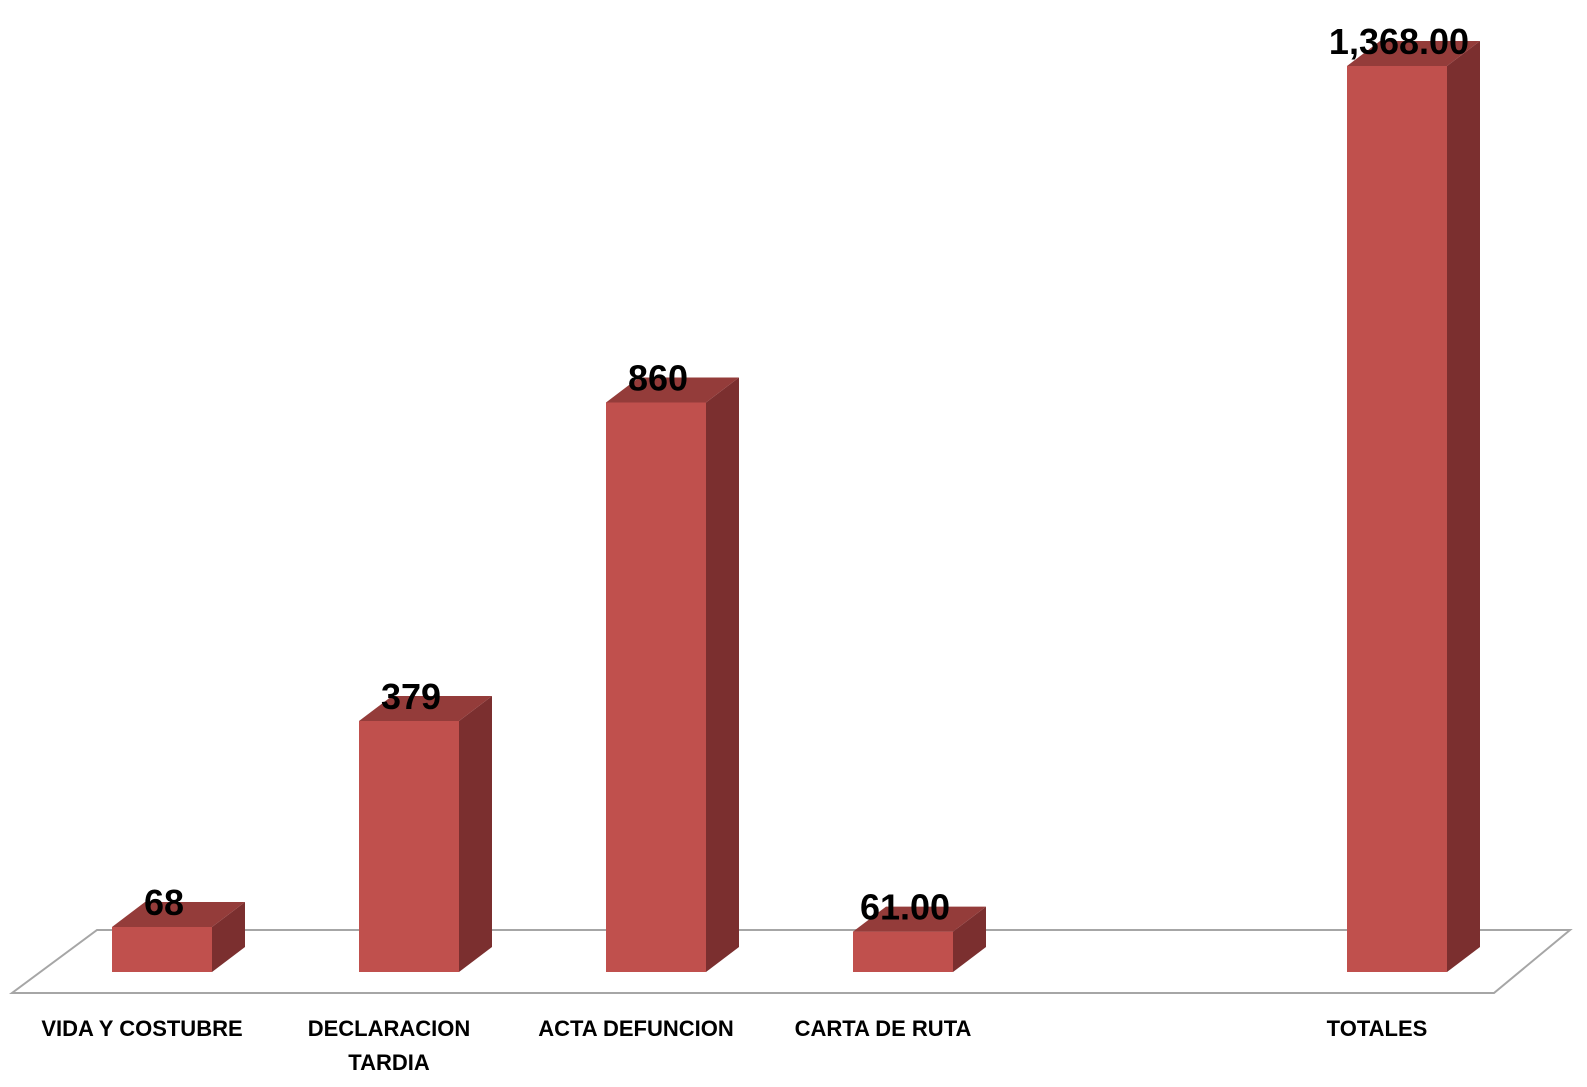 Image resolution: width=1587 pixels, height=1087 pixels. I want to click on category-label: ACTA DEFUNCION, so click(636, 1028).